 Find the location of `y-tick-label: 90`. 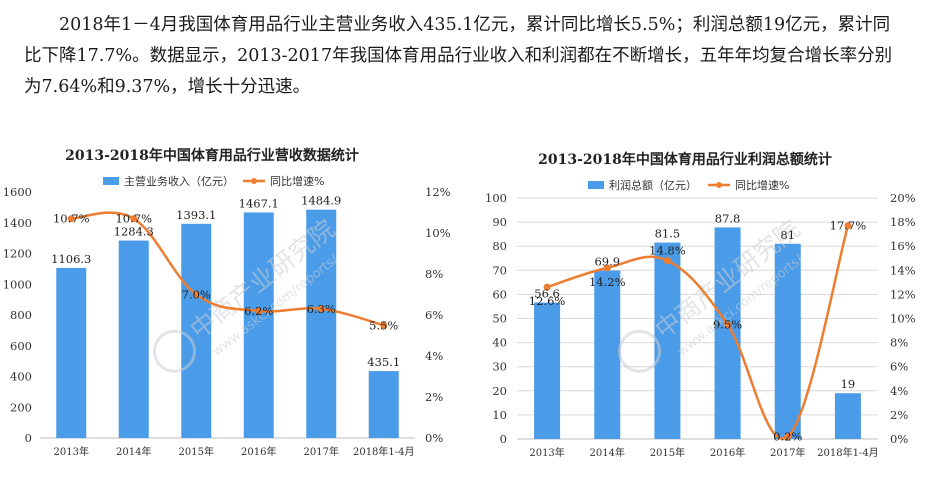

y-tick-label: 90 is located at coordinates (499, 222).